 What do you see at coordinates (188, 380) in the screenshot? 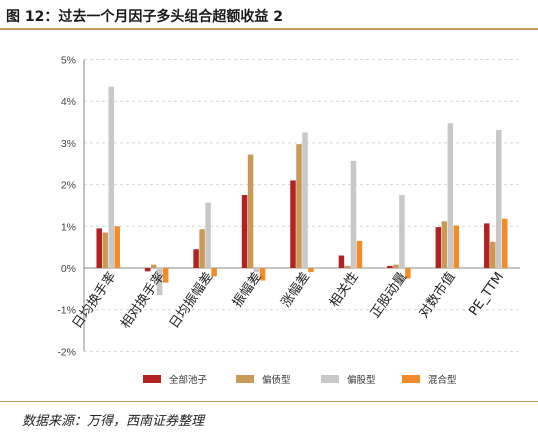
I see `legend-label: 全部池子` at bounding box center [188, 380].